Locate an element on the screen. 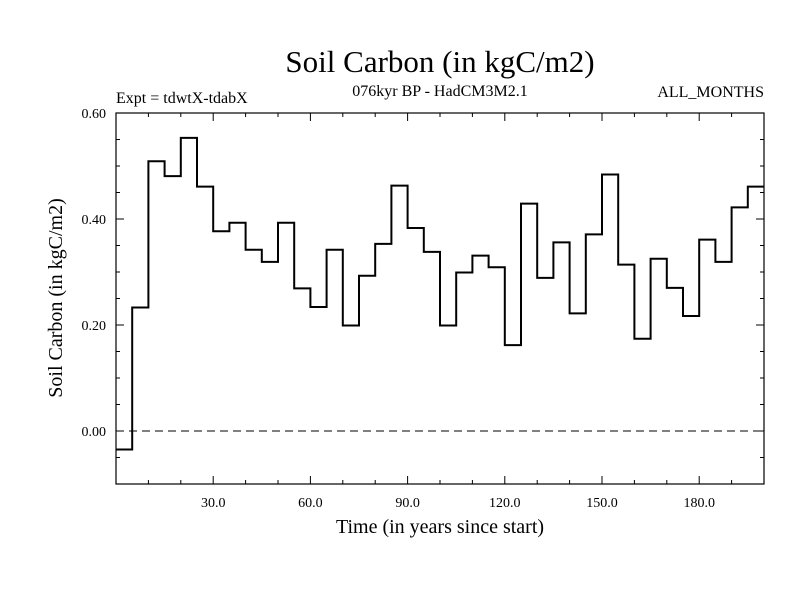 This screenshot has height=600, width=800. chart-title: Soil Carbon (in kgC/m2) is located at coordinates (439, 61).